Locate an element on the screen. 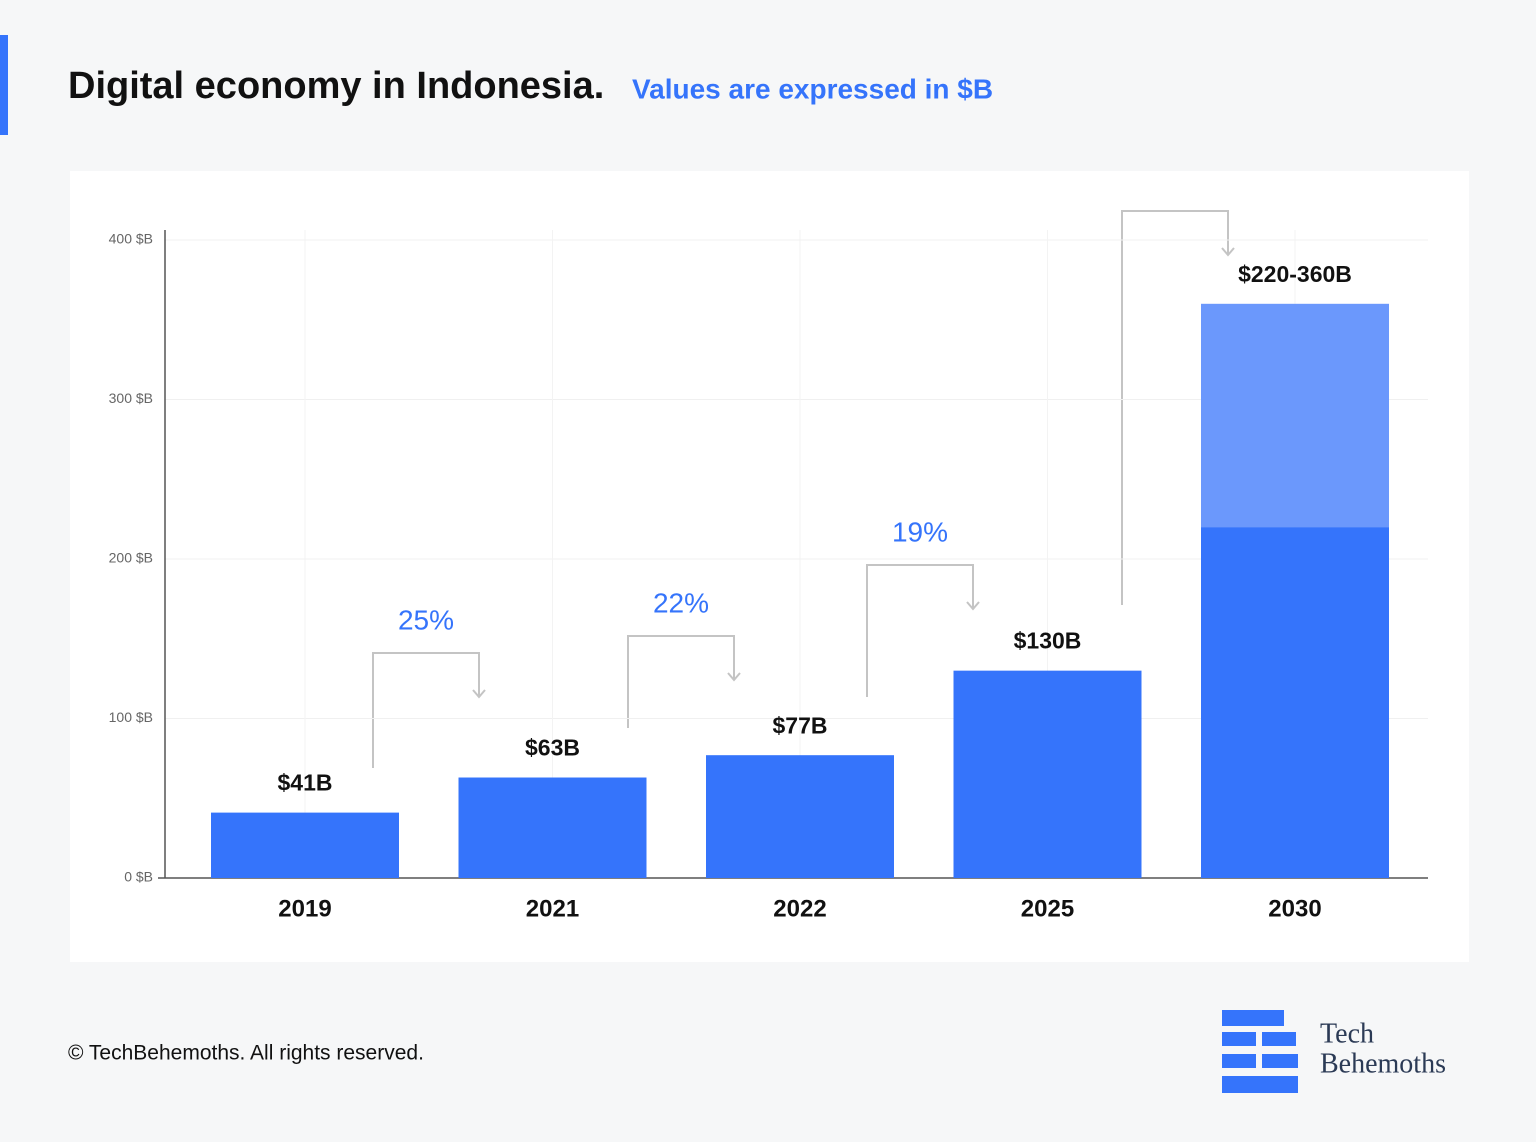 The height and width of the screenshot is (1142, 1536). footer: © TechBehemoths. All rights reserved. is located at coordinates (246, 1053).